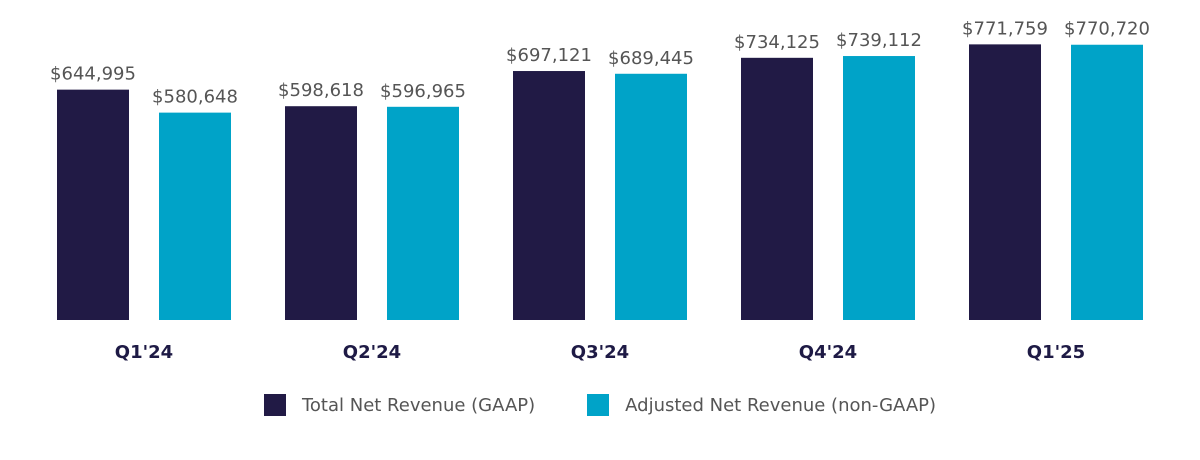 The image size is (1200, 460). Describe the element at coordinates (321, 90) in the screenshot. I see `value-label-total-q2-24: $598,618` at that location.